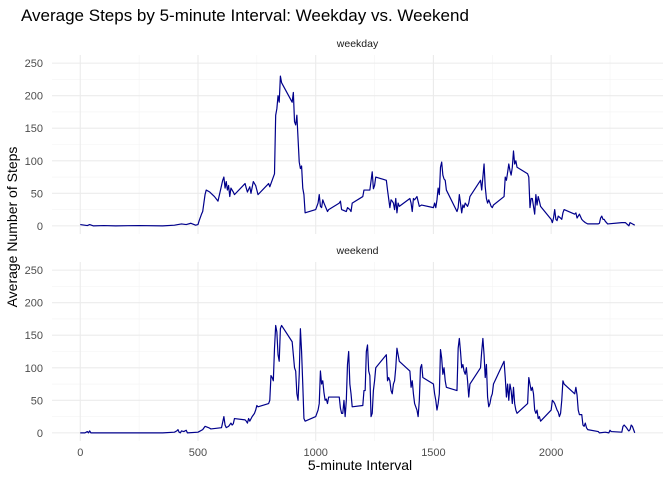  What do you see at coordinates (315, 453) in the screenshot?
I see `x-tick-label: 1000` at bounding box center [315, 453].